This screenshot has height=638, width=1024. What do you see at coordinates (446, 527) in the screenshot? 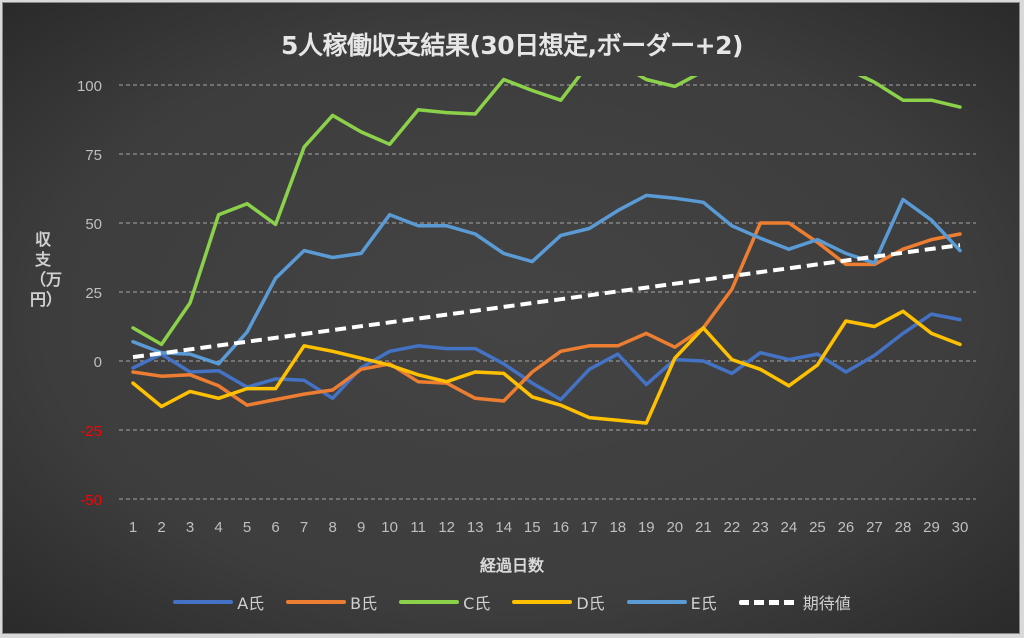
I see `x-tick-label: 12` at bounding box center [446, 527].